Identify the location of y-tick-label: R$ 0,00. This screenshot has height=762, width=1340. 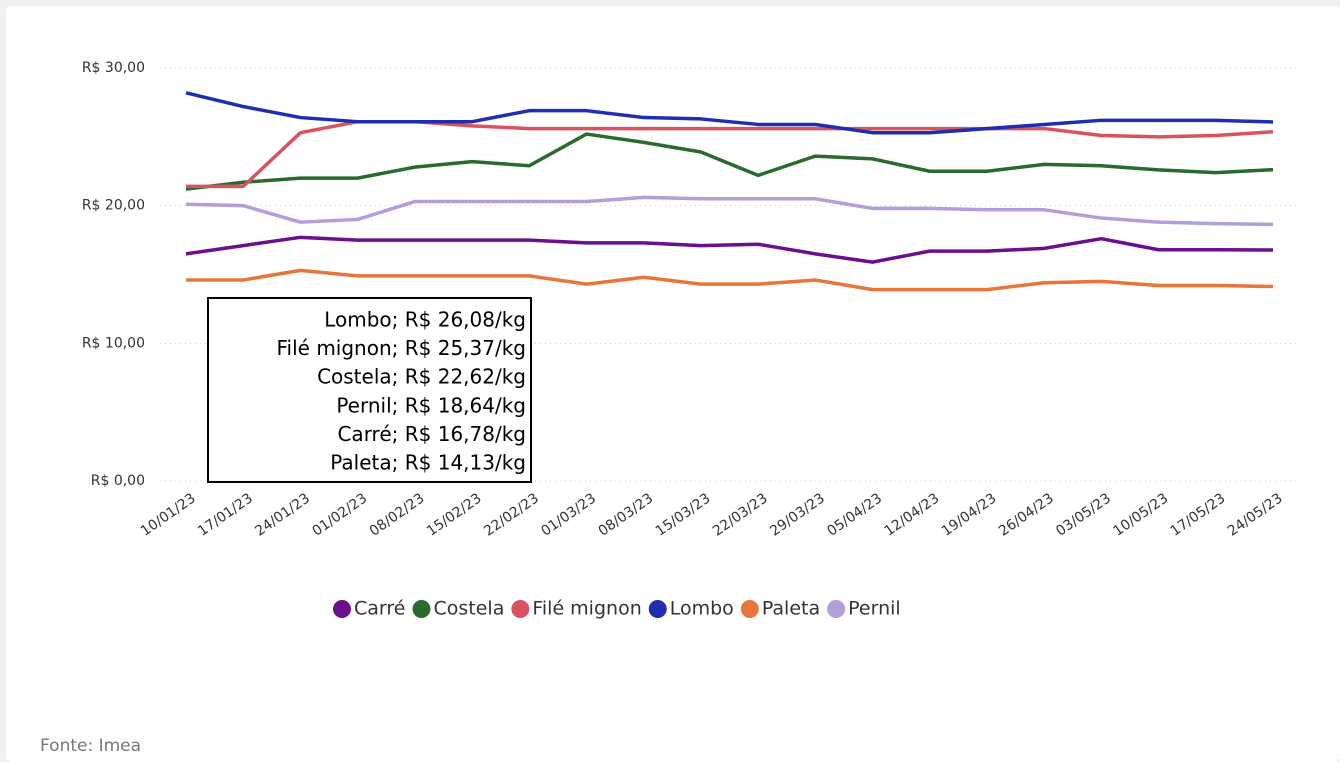
(118, 481).